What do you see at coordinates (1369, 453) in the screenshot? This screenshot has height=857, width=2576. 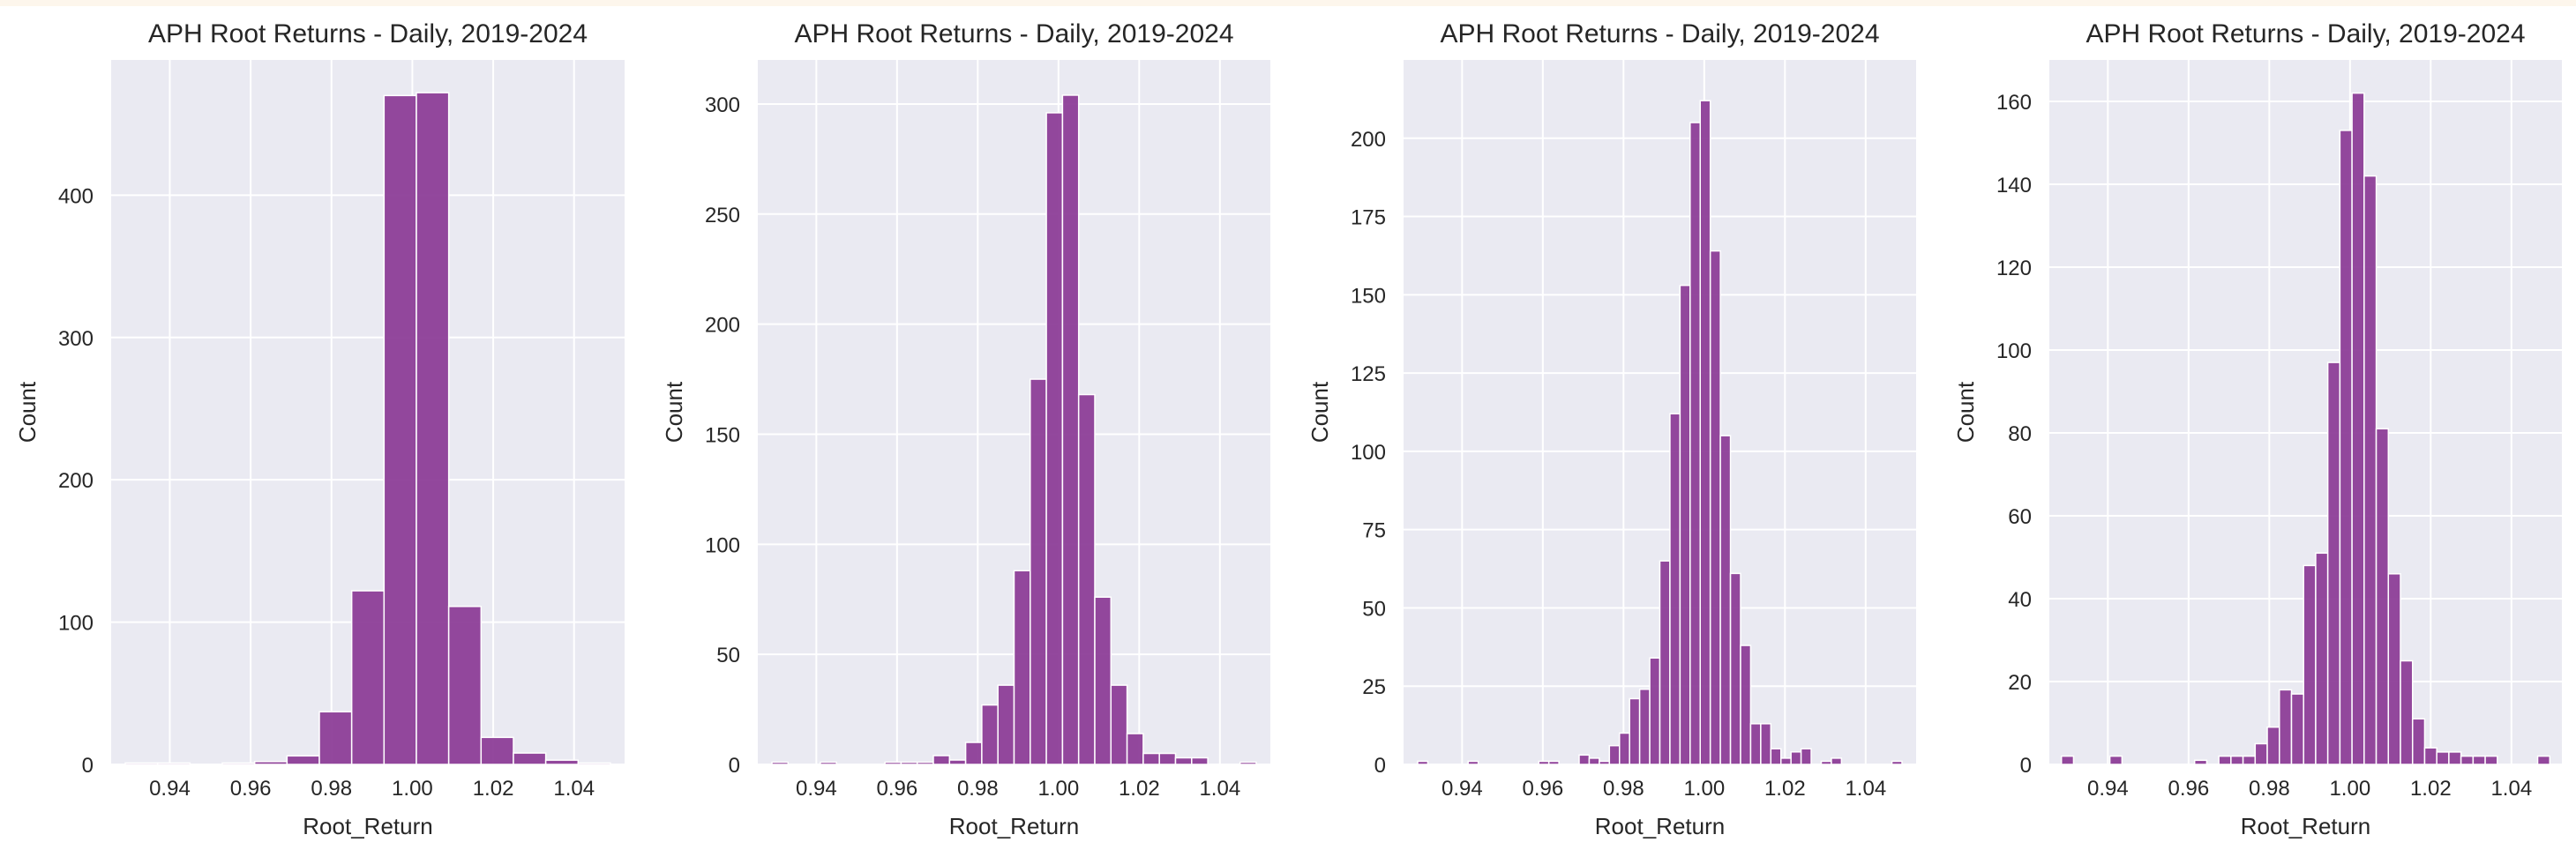 I see `y-tick-label: 100` at bounding box center [1369, 453].